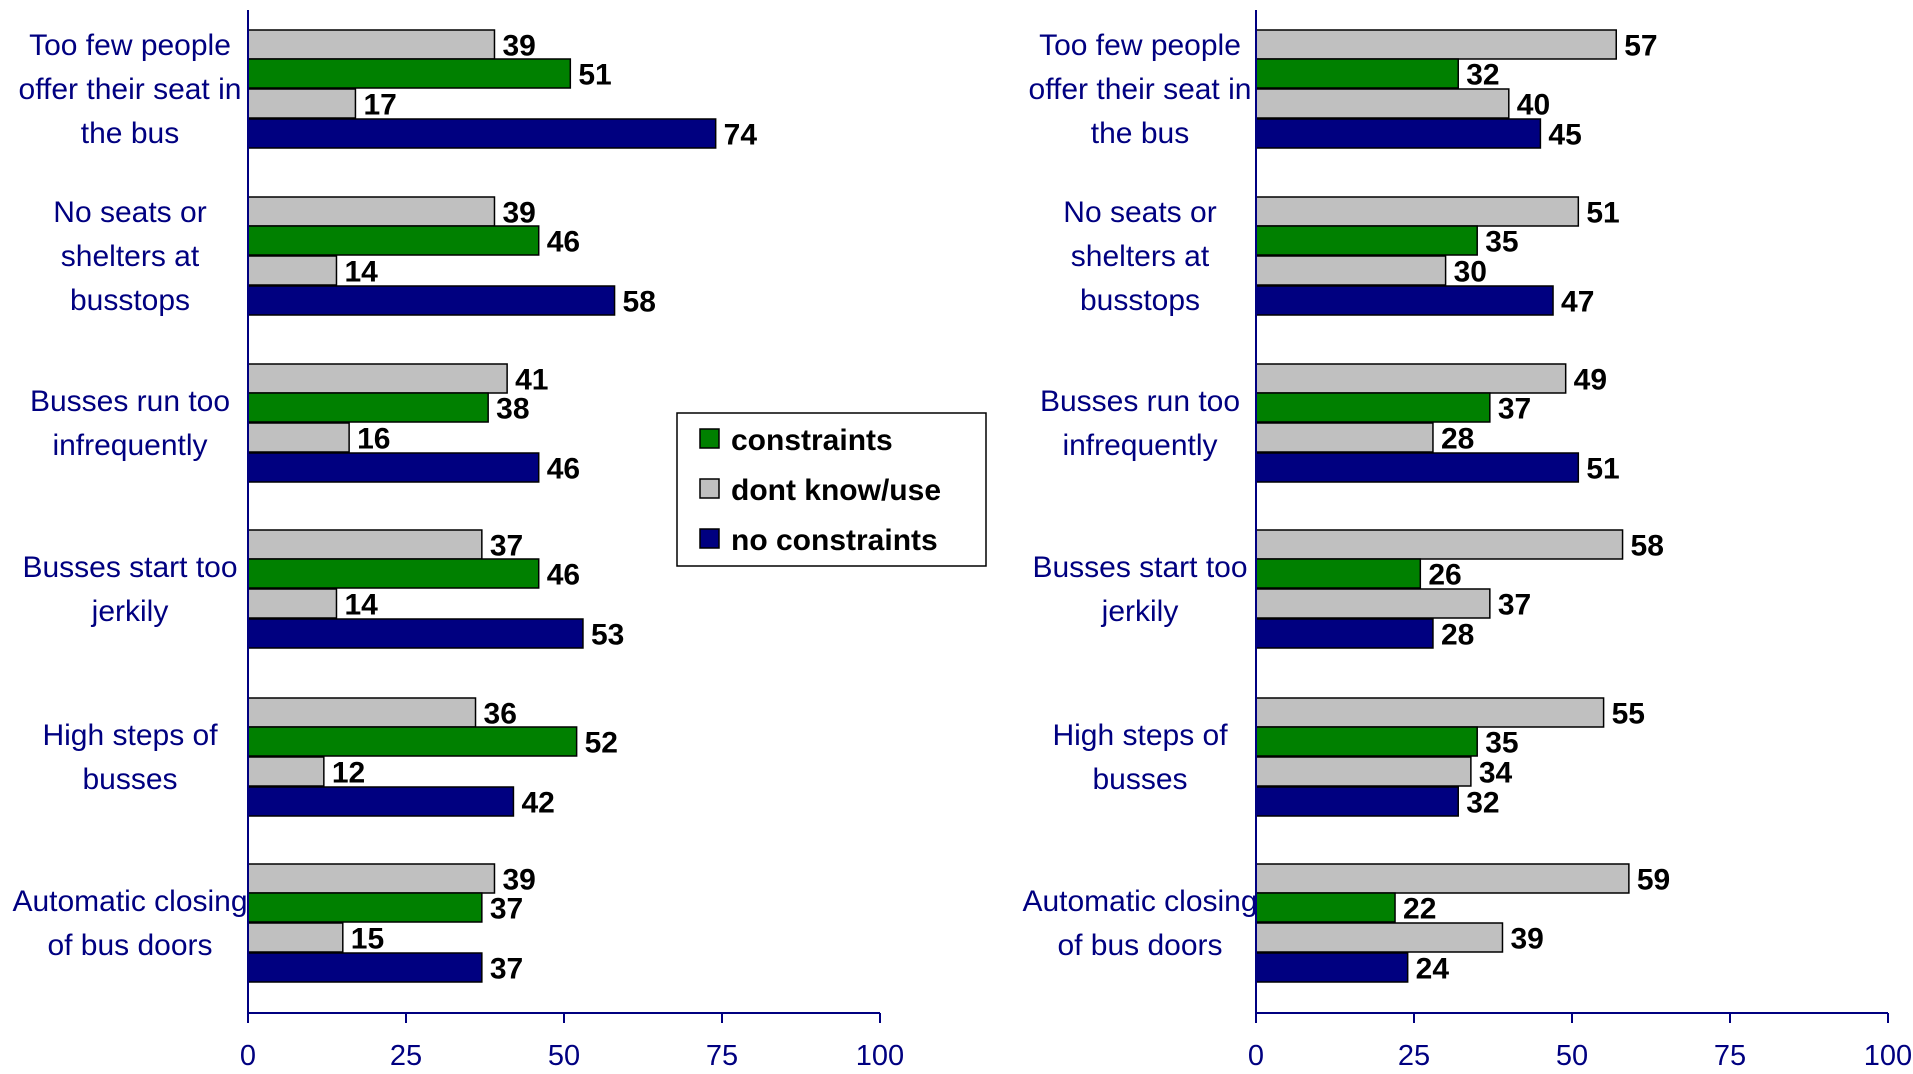 Image resolution: width=1913 pixels, height=1074 pixels. What do you see at coordinates (1419, 909) in the screenshot?
I see `data-label: 22` at bounding box center [1419, 909].